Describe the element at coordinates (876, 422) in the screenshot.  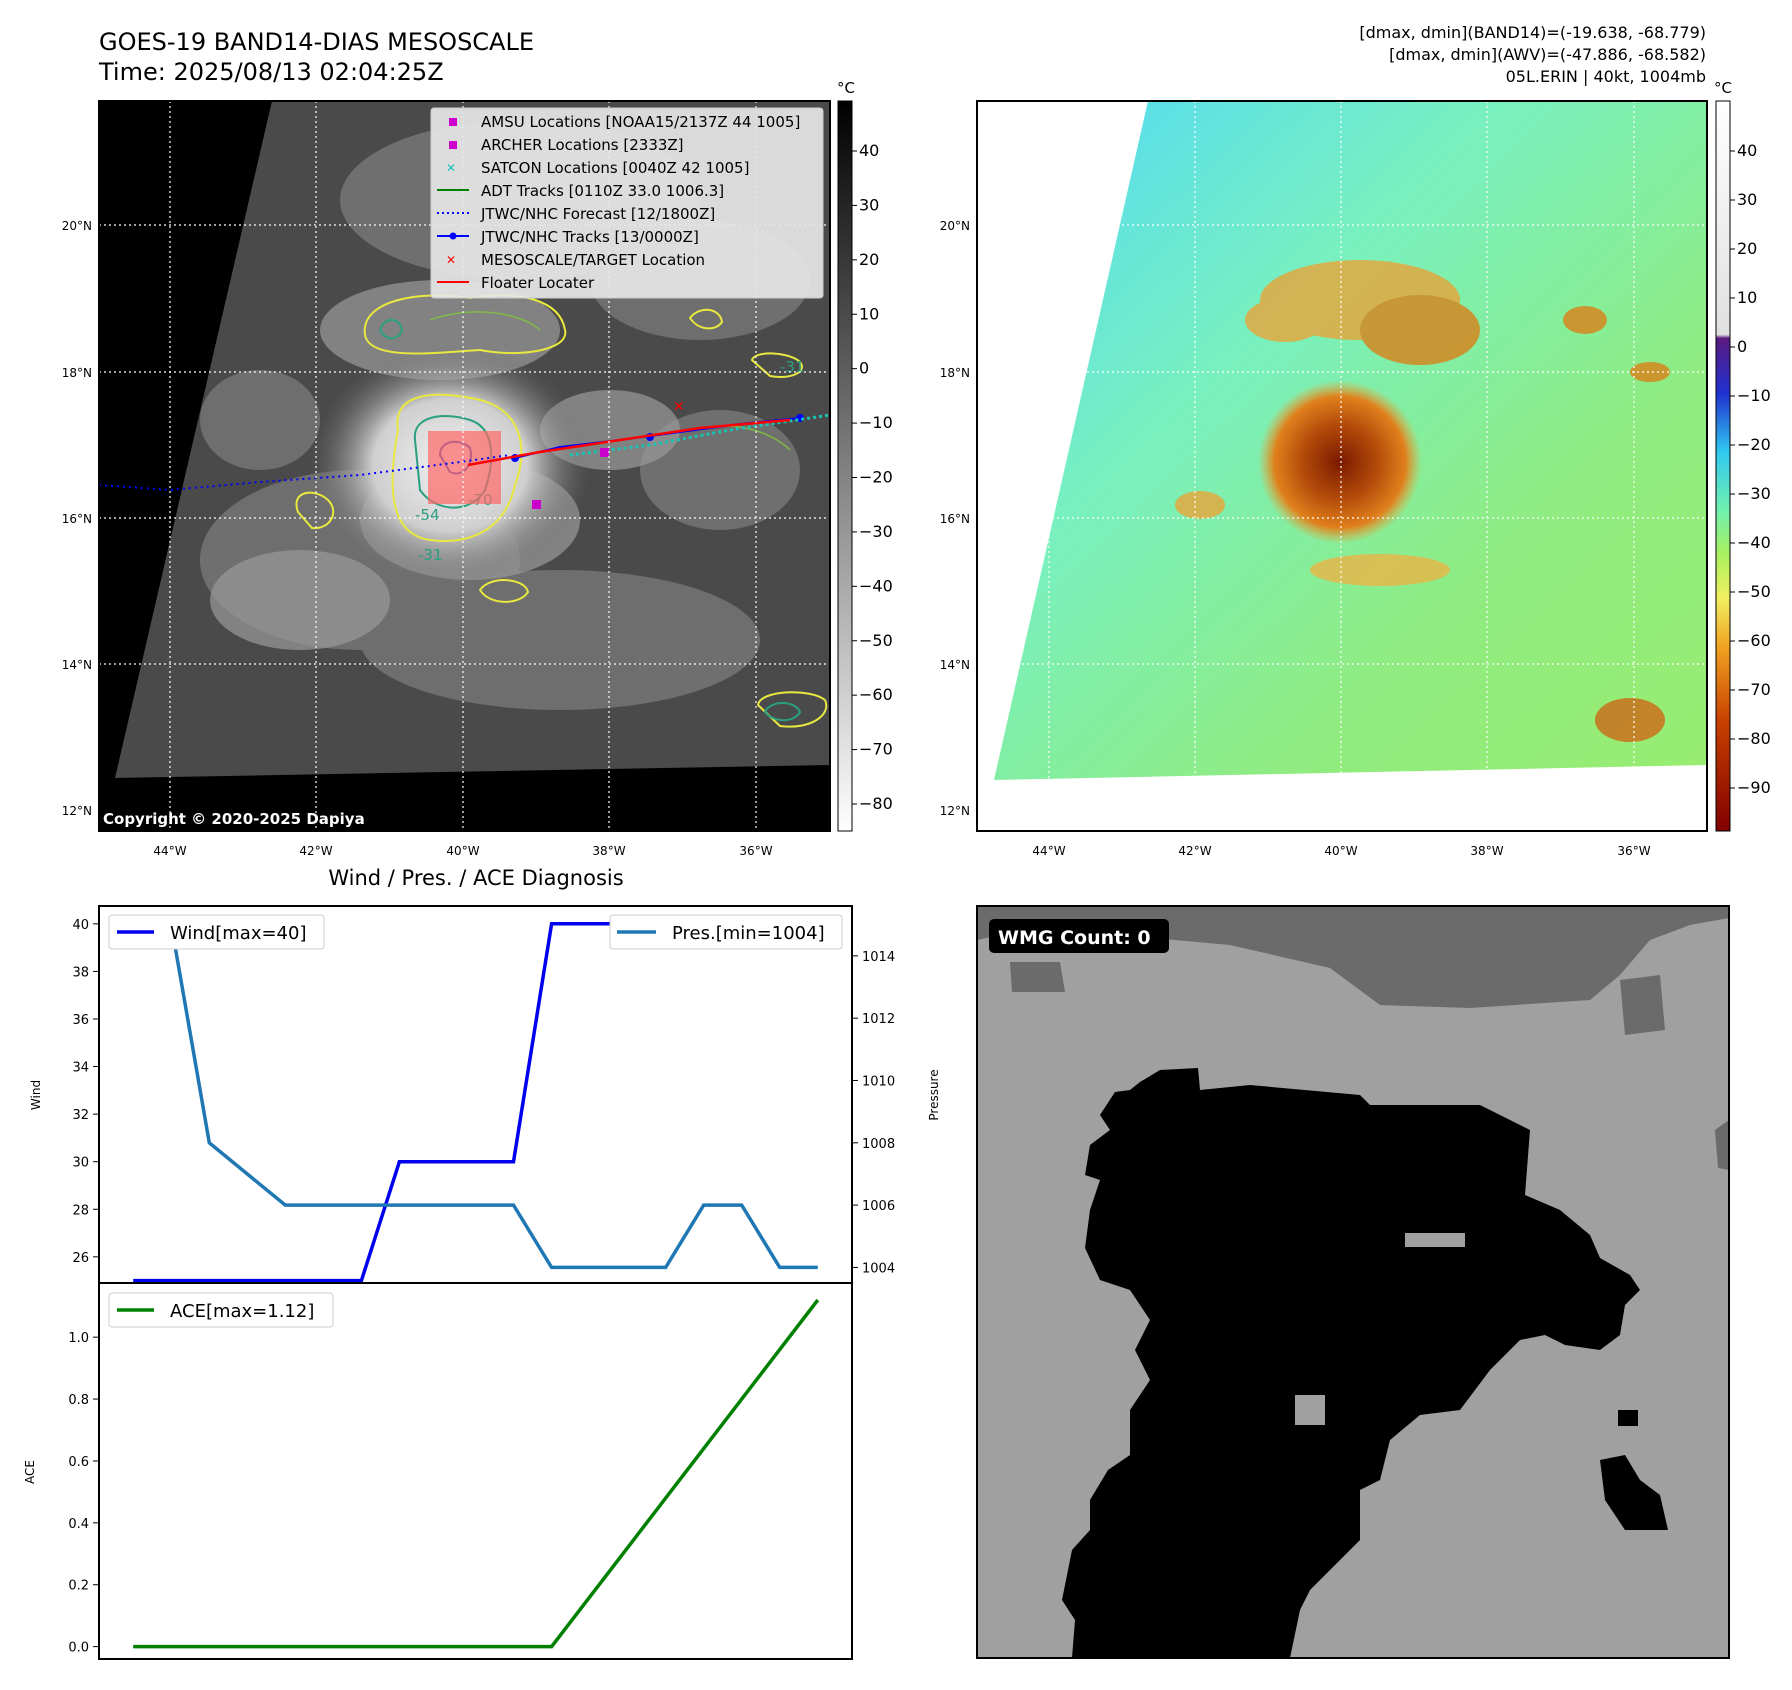
I see `cbar1-tick-label: −10` at that location.